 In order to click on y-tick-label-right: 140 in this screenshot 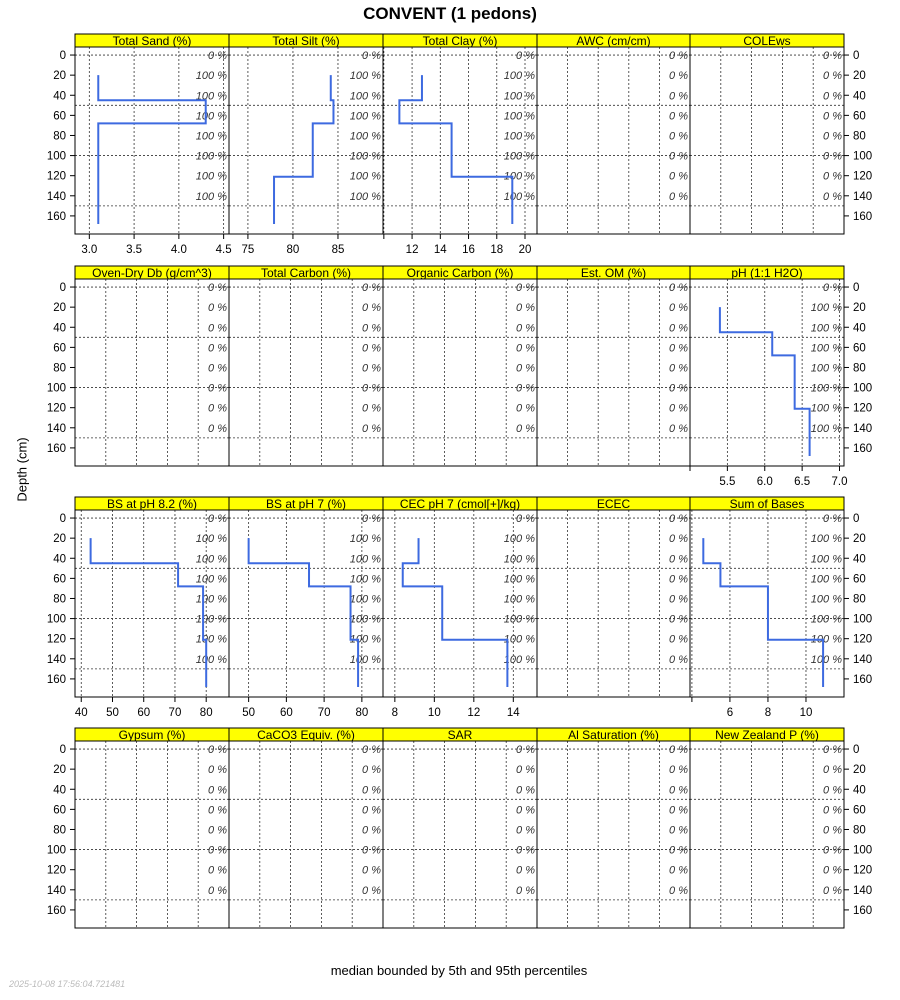, I will do `click(862, 429)`.